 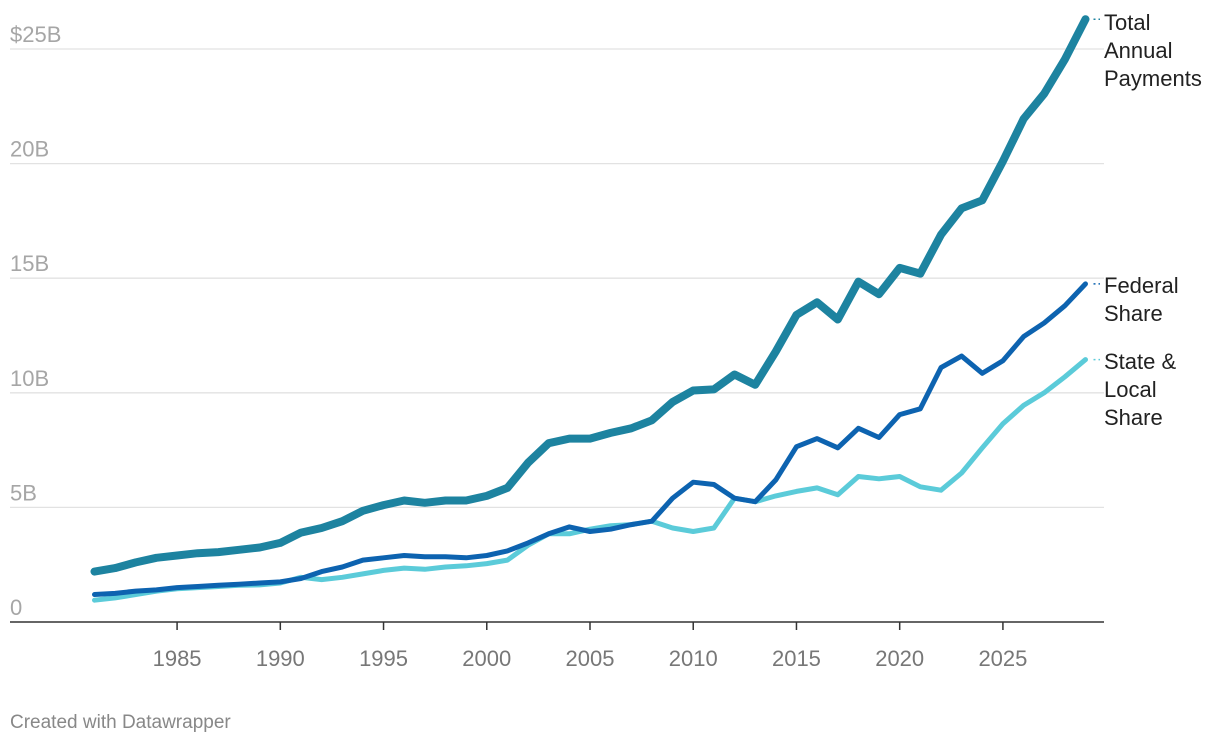 I want to click on x-tick-label: 2005, so click(x=590, y=658).